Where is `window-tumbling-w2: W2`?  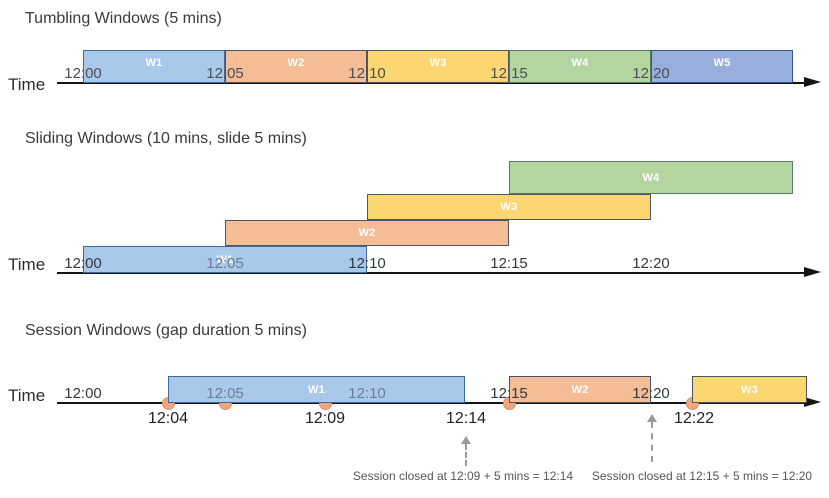
window-tumbling-w2: W2 is located at coordinates (296, 66).